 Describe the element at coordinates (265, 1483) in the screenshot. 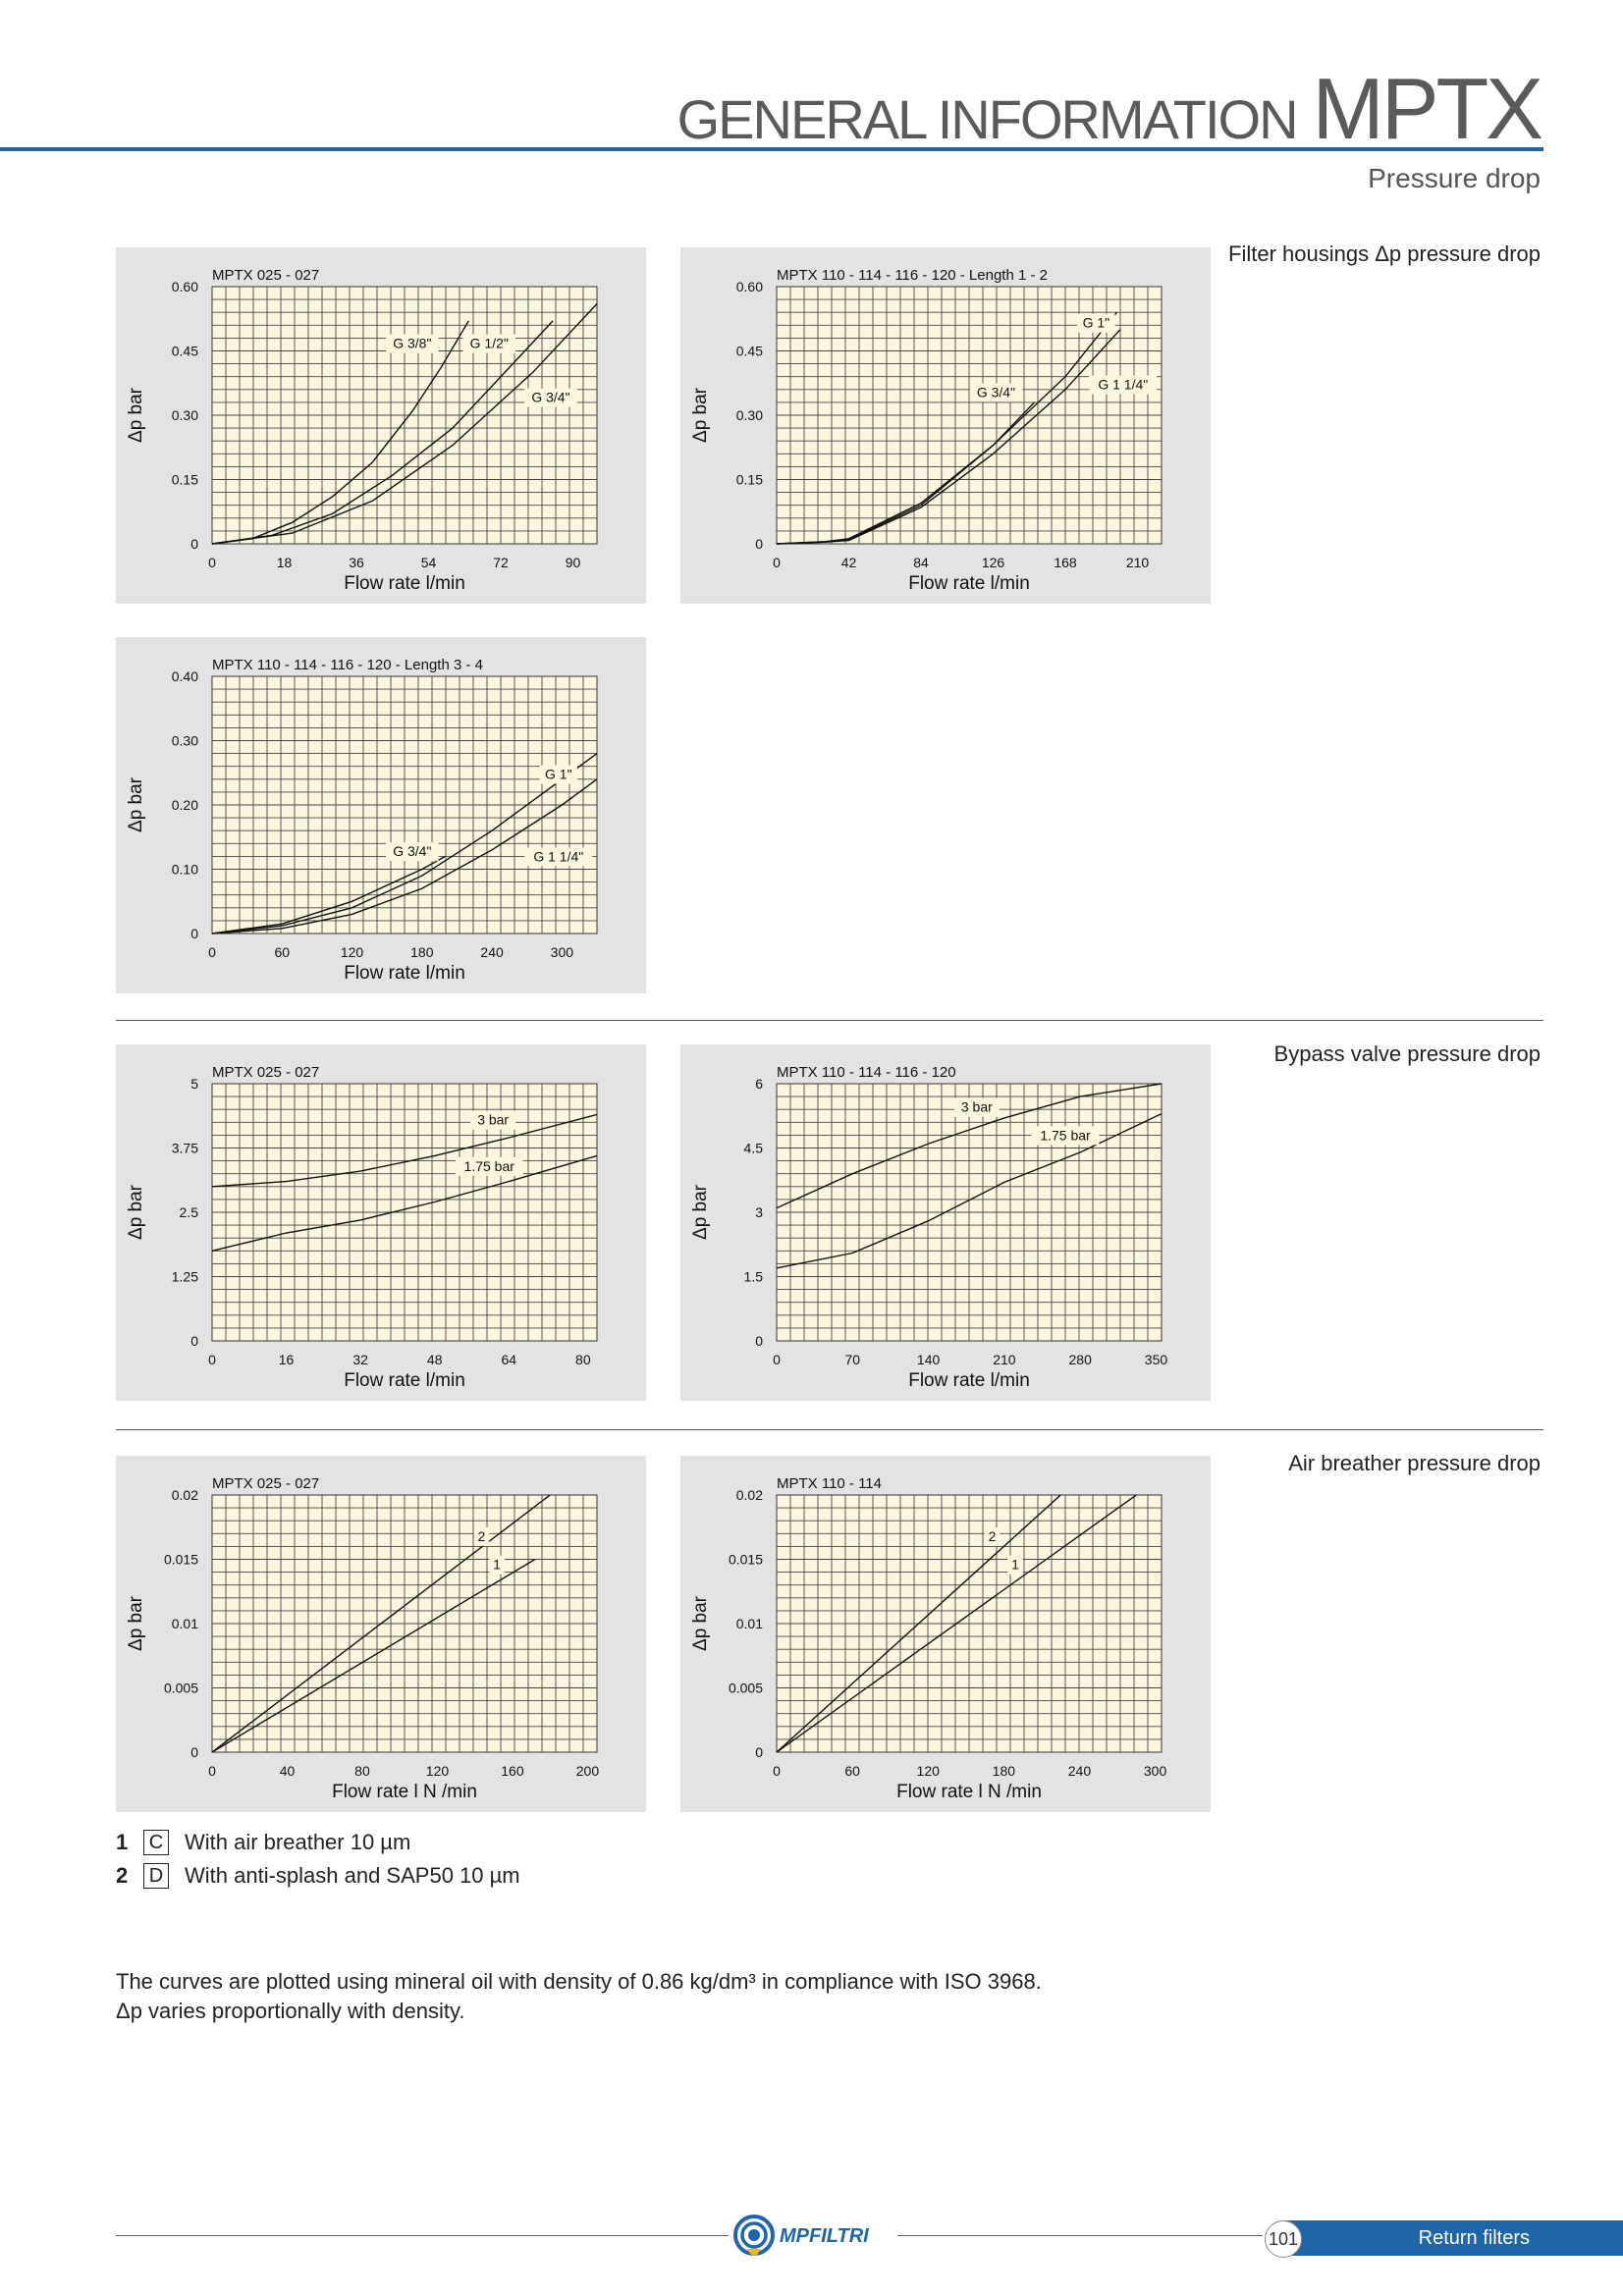

I see `chart-title: MPTX 025 - 027` at that location.